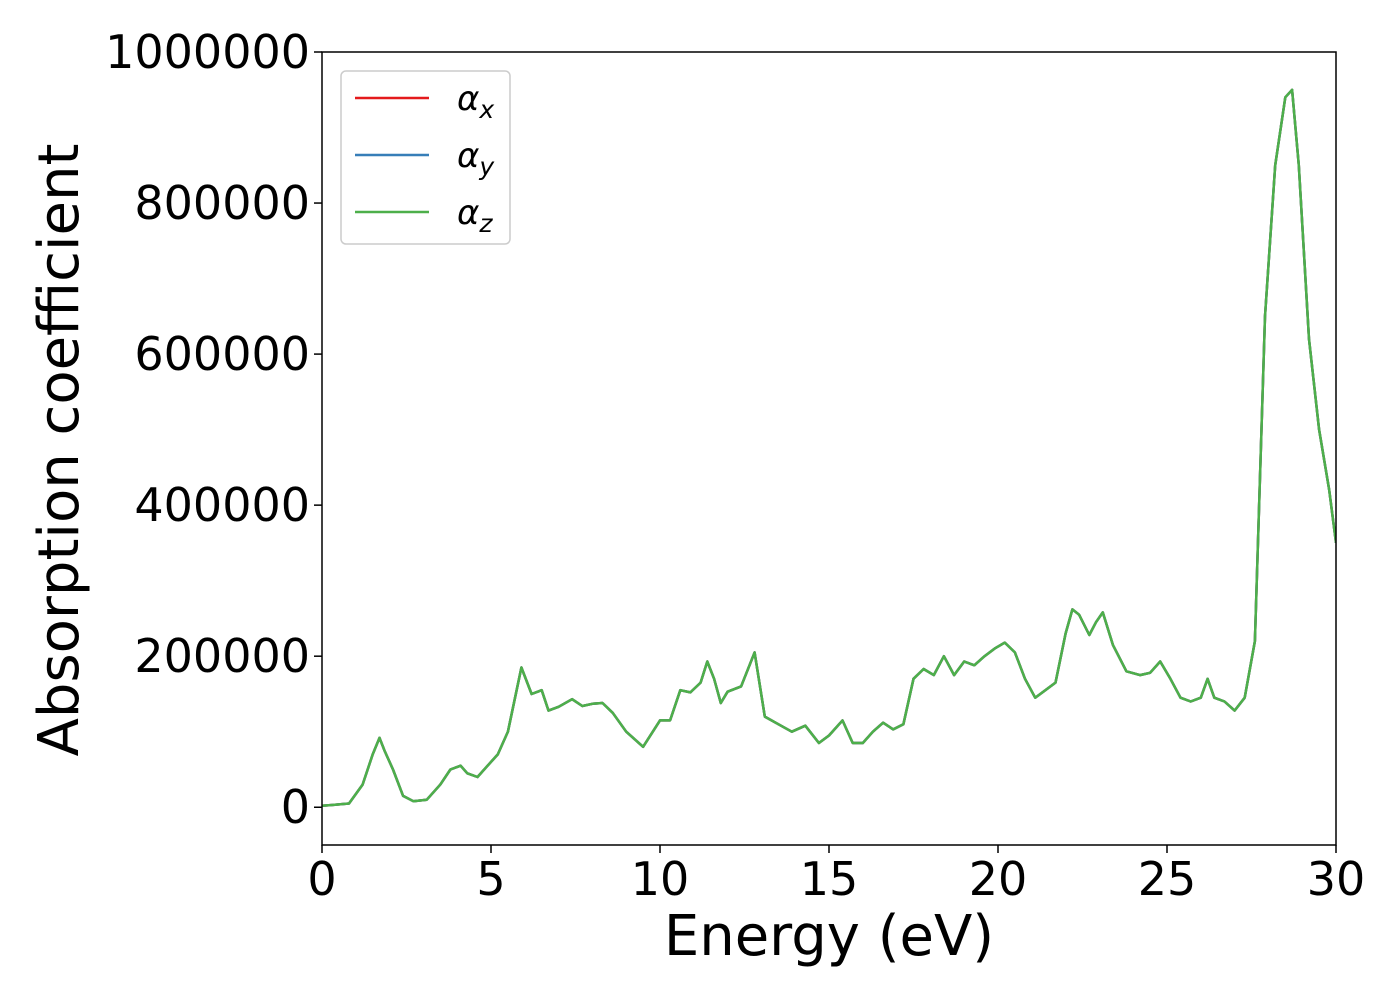  What do you see at coordinates (207, 52) in the screenshot?
I see `y-tick-label: 1000000` at bounding box center [207, 52].